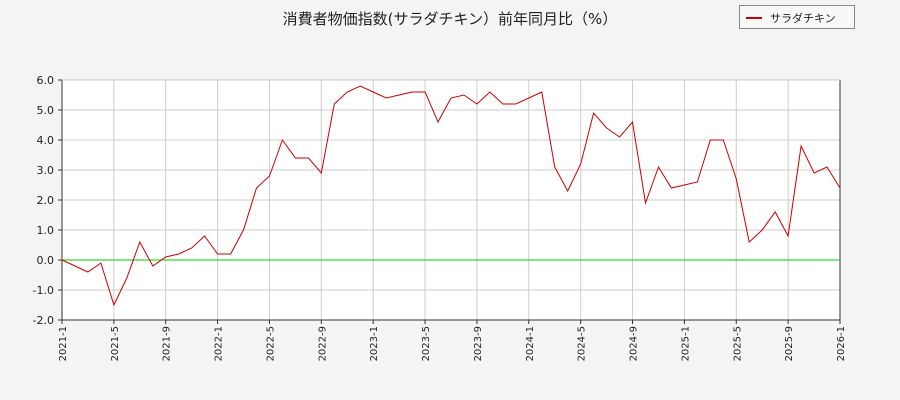 Image resolution: width=900 pixels, height=400 pixels. What do you see at coordinates (46, 170) in the screenshot?
I see `y-tick-label: 3.0` at bounding box center [46, 170].